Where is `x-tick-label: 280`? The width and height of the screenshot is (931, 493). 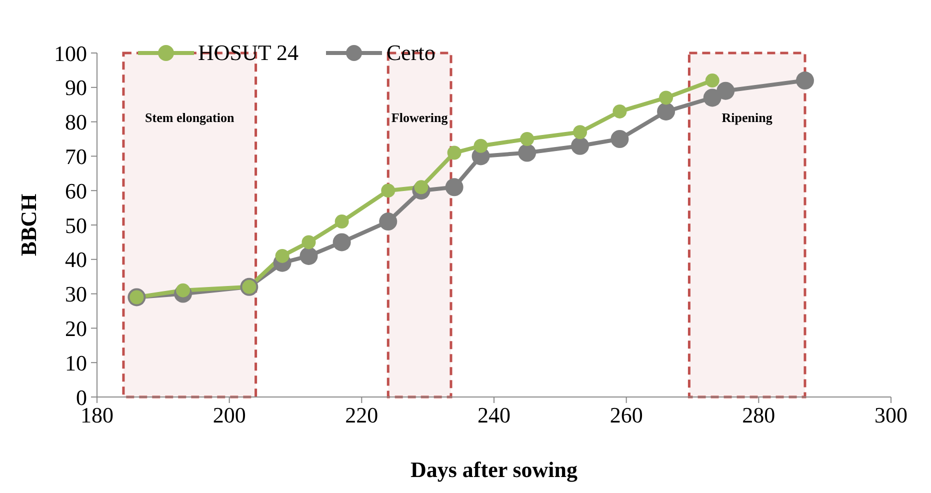 x-tick-label: 280 is located at coordinates (759, 415).